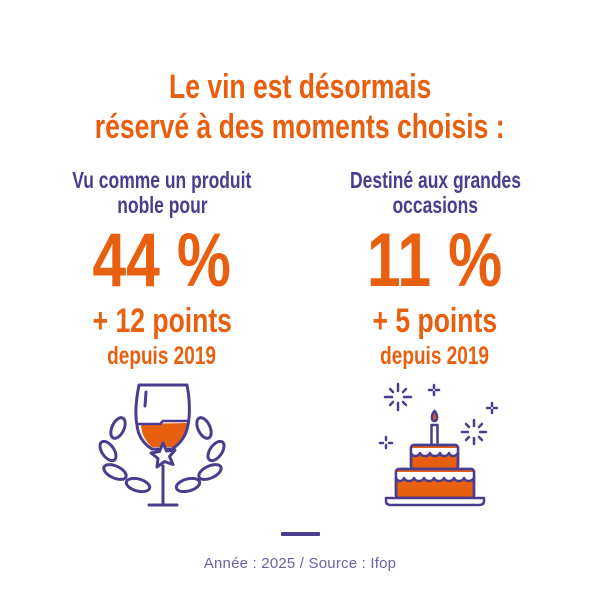  Describe the element at coordinates (435, 260) in the screenshot. I see `stat-value: 11 %` at that location.